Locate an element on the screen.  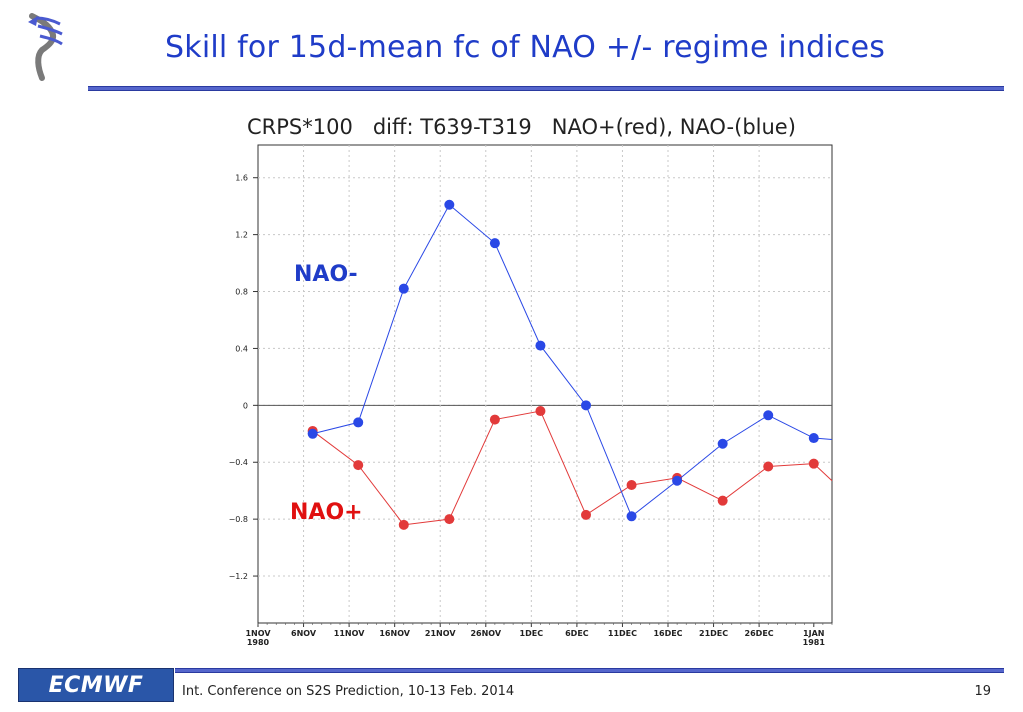
x-tick-label: 11NOV is located at coordinates (349, 633).